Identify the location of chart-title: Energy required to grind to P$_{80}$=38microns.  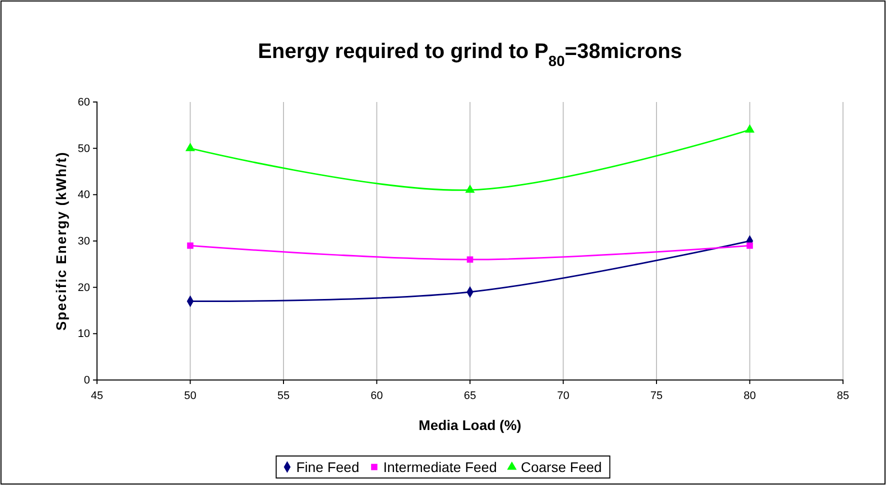
(470, 55).